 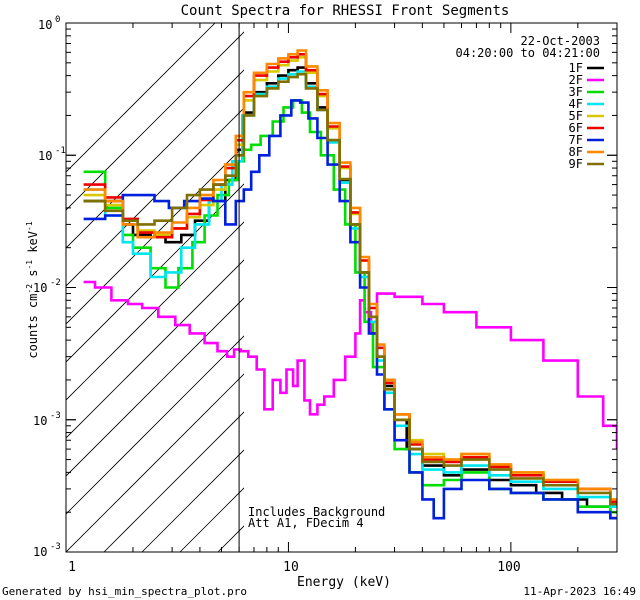 What do you see at coordinates (55, 416) in the screenshot?
I see `y-tick-label-0.01-exp: -3` at bounding box center [55, 416].